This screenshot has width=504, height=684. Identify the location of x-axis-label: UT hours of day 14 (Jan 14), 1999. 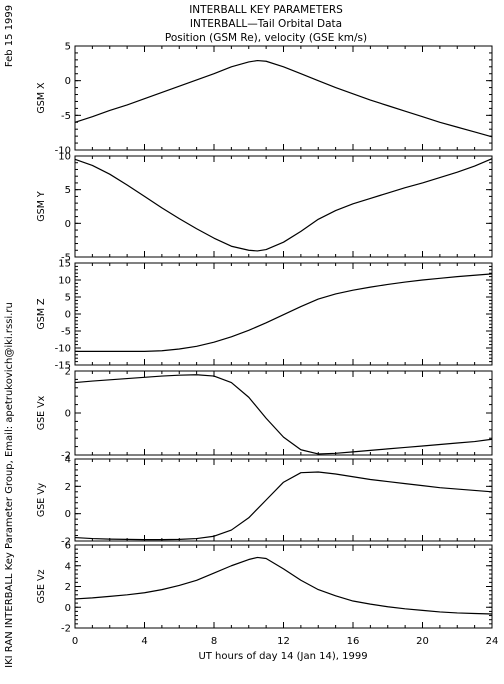
(282, 656).